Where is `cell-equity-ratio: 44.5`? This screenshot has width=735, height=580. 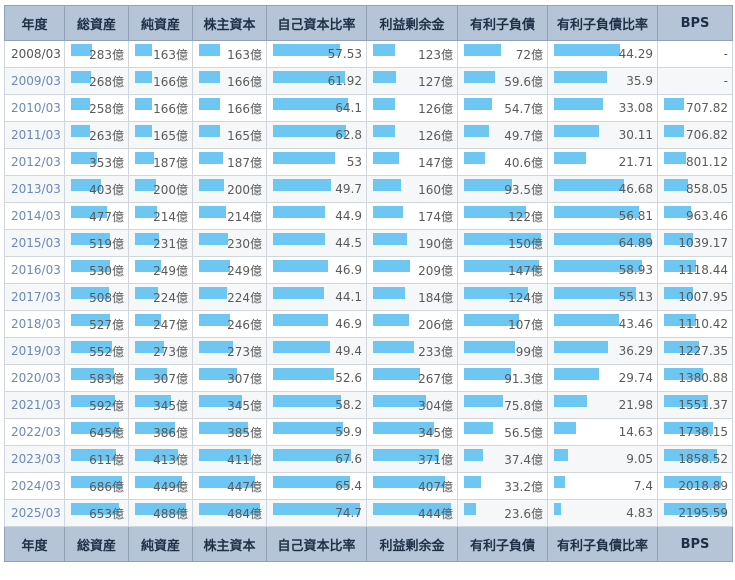
cell-equity-ratio: 44.5 is located at coordinates (316, 243).